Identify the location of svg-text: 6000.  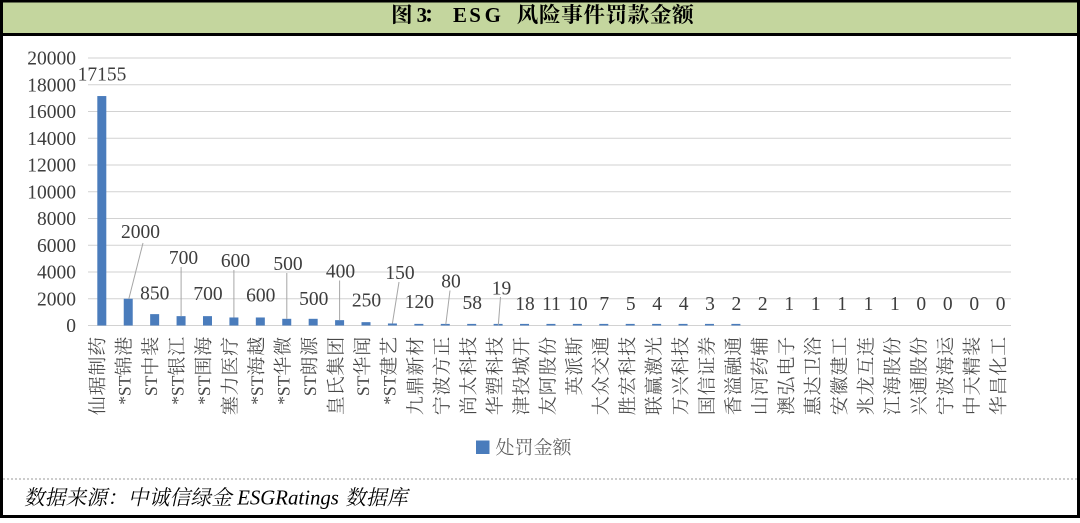
(56, 246).